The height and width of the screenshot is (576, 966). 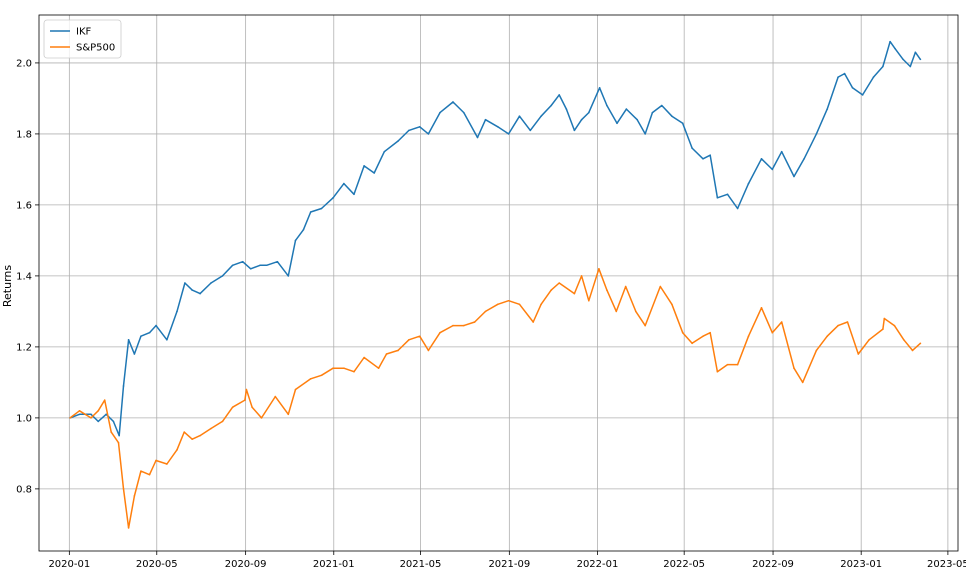 I want to click on x-tick-label: 2022-09, so click(x=773, y=564).